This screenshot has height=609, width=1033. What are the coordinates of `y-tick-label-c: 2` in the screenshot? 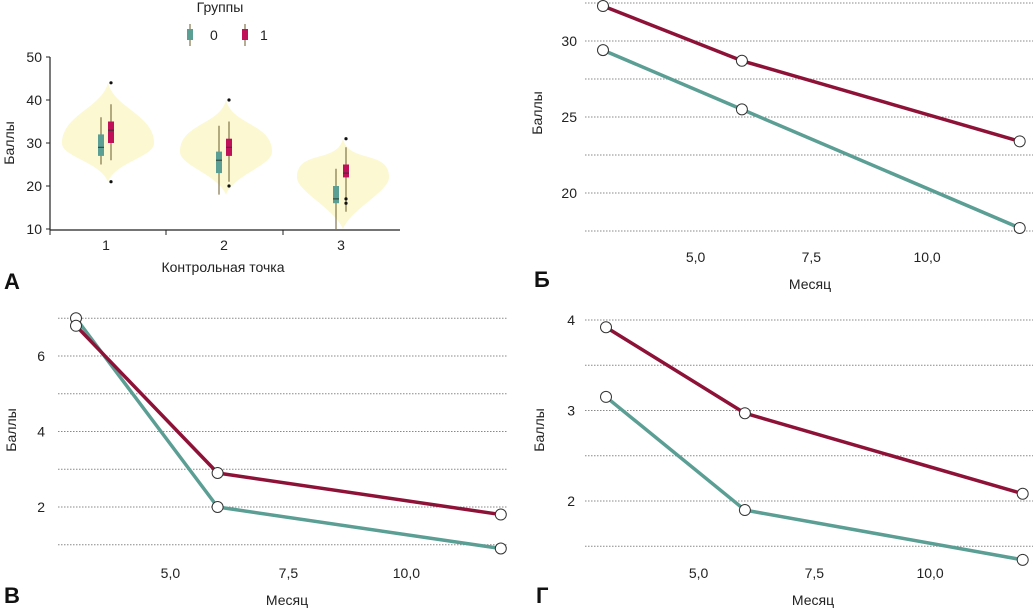 It's located at (41, 507).